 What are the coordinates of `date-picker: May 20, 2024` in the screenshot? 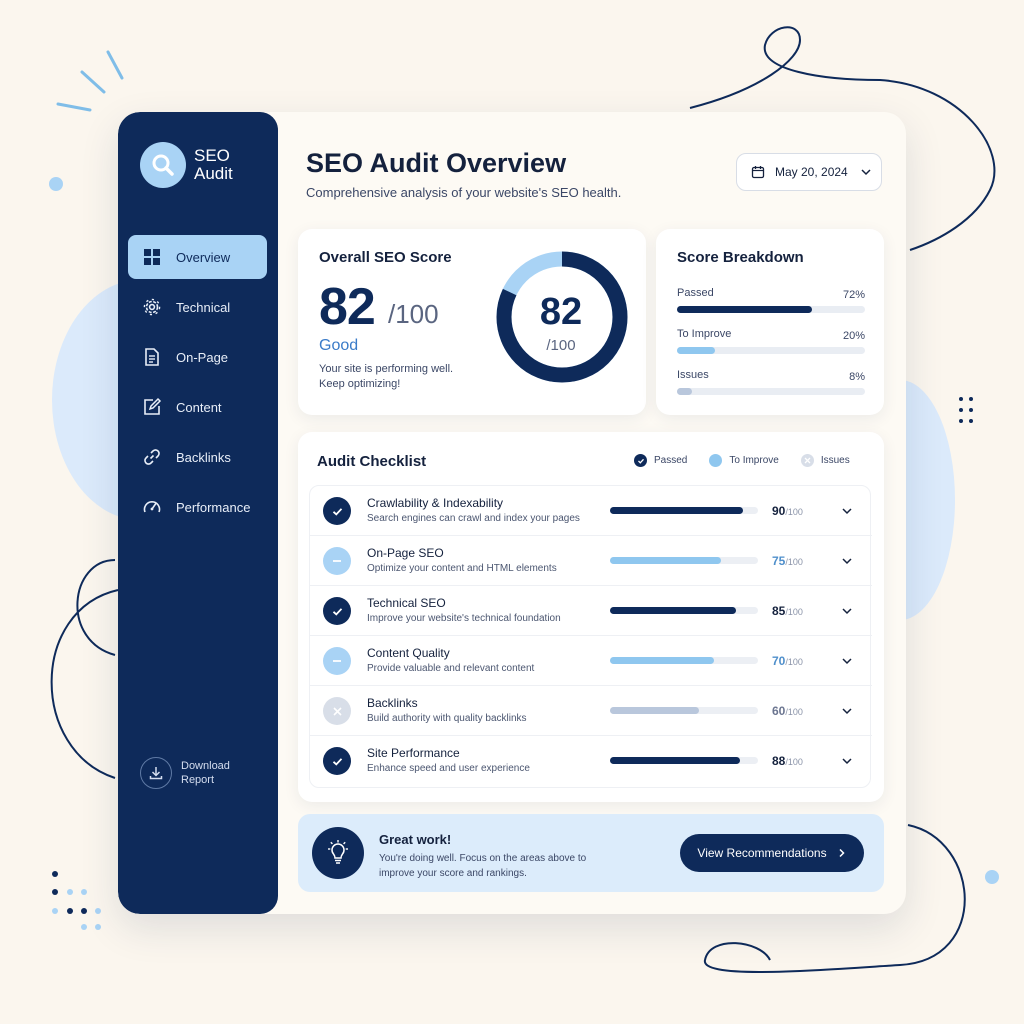 It's located at (809, 172).